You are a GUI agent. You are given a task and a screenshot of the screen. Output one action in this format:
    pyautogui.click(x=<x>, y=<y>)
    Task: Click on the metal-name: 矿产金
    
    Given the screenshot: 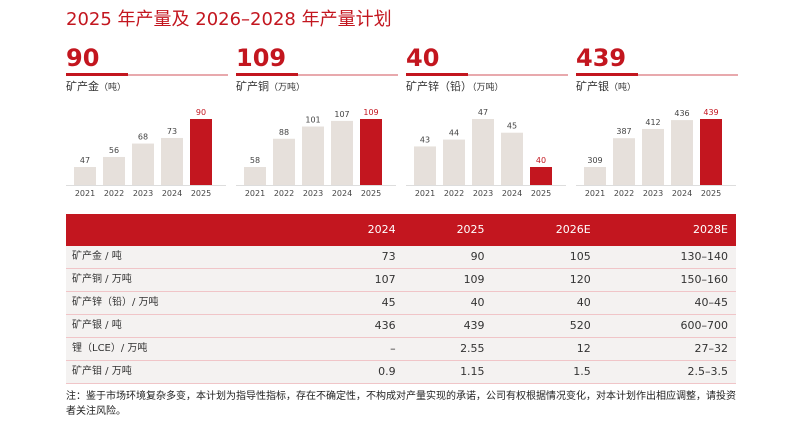 What is the action you would take?
    pyautogui.click(x=82, y=86)
    